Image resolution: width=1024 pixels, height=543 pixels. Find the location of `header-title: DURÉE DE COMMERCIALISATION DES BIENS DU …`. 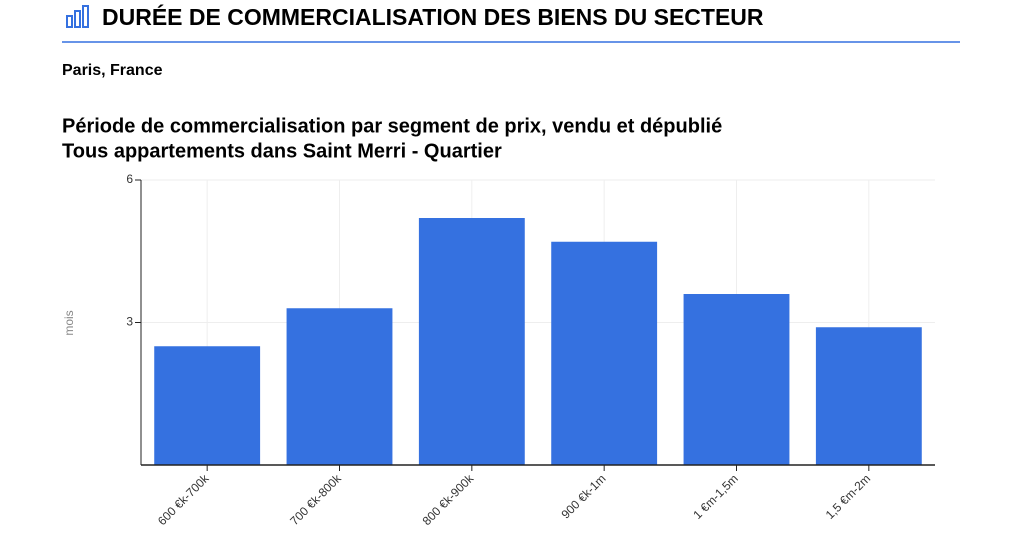

header-title: DURÉE DE COMMERCIALISATION DES BIENS DU … is located at coordinates (433, 16).